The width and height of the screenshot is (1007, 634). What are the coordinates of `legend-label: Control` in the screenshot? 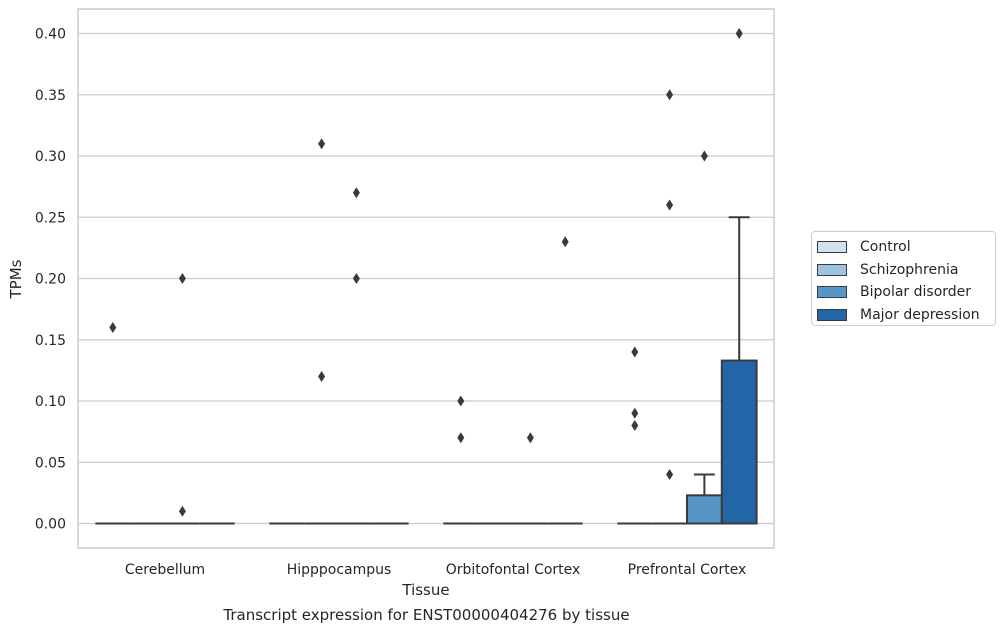 It's located at (885, 247).